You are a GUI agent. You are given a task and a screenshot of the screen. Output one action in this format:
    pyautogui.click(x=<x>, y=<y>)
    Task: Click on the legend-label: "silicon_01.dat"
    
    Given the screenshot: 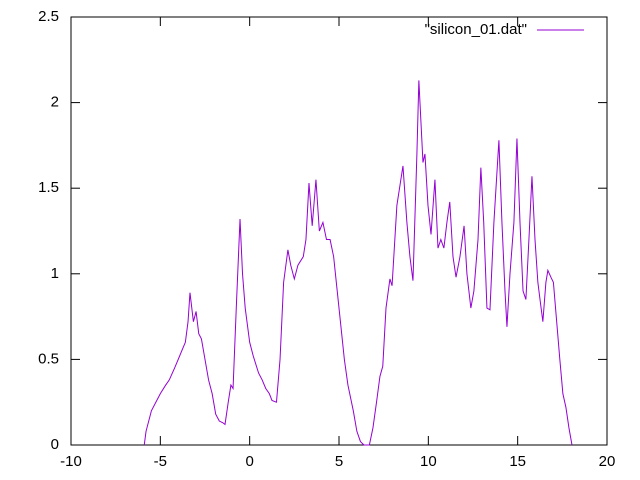 What is the action you would take?
    pyautogui.click(x=476, y=29)
    